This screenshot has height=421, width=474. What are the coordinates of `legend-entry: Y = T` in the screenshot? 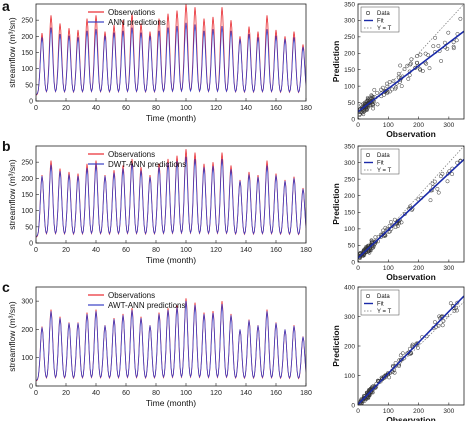 It's located at (384, 312).